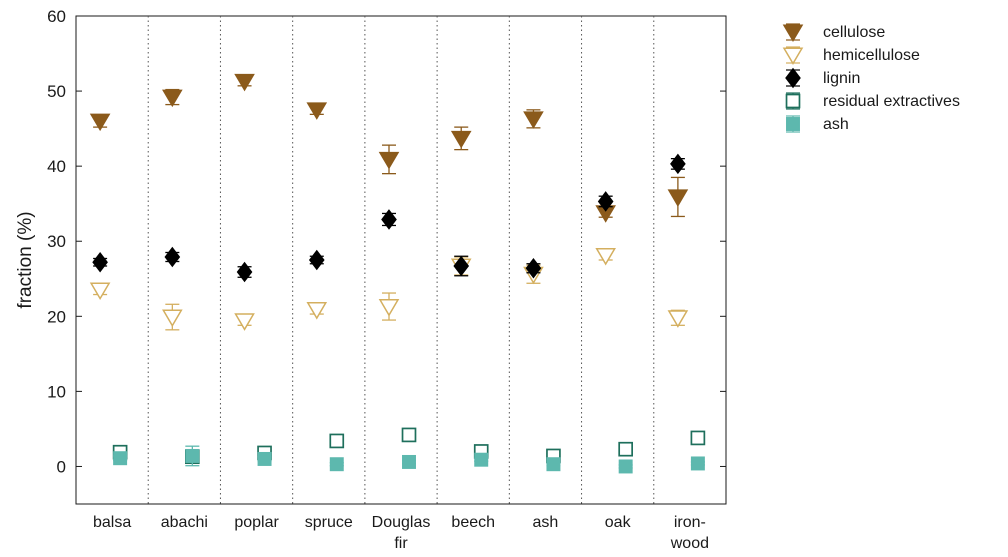 The height and width of the screenshot is (557, 1008). I want to click on x-tick-label: ash, so click(546, 522).